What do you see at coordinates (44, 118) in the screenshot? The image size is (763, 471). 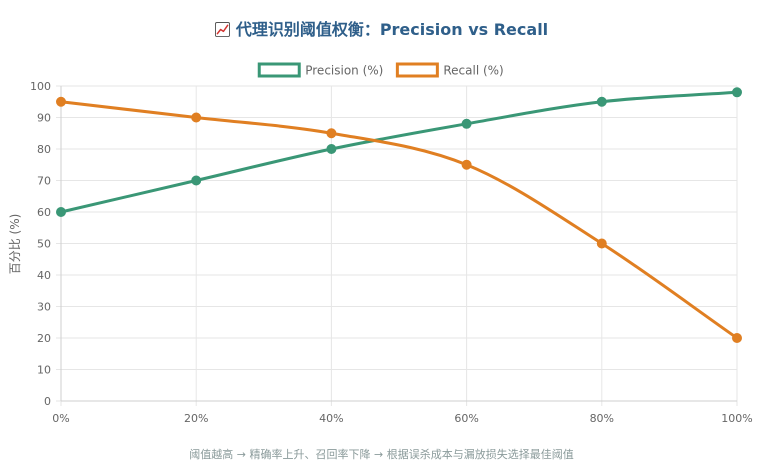 I see `y-tick-label: 90` at bounding box center [44, 118].